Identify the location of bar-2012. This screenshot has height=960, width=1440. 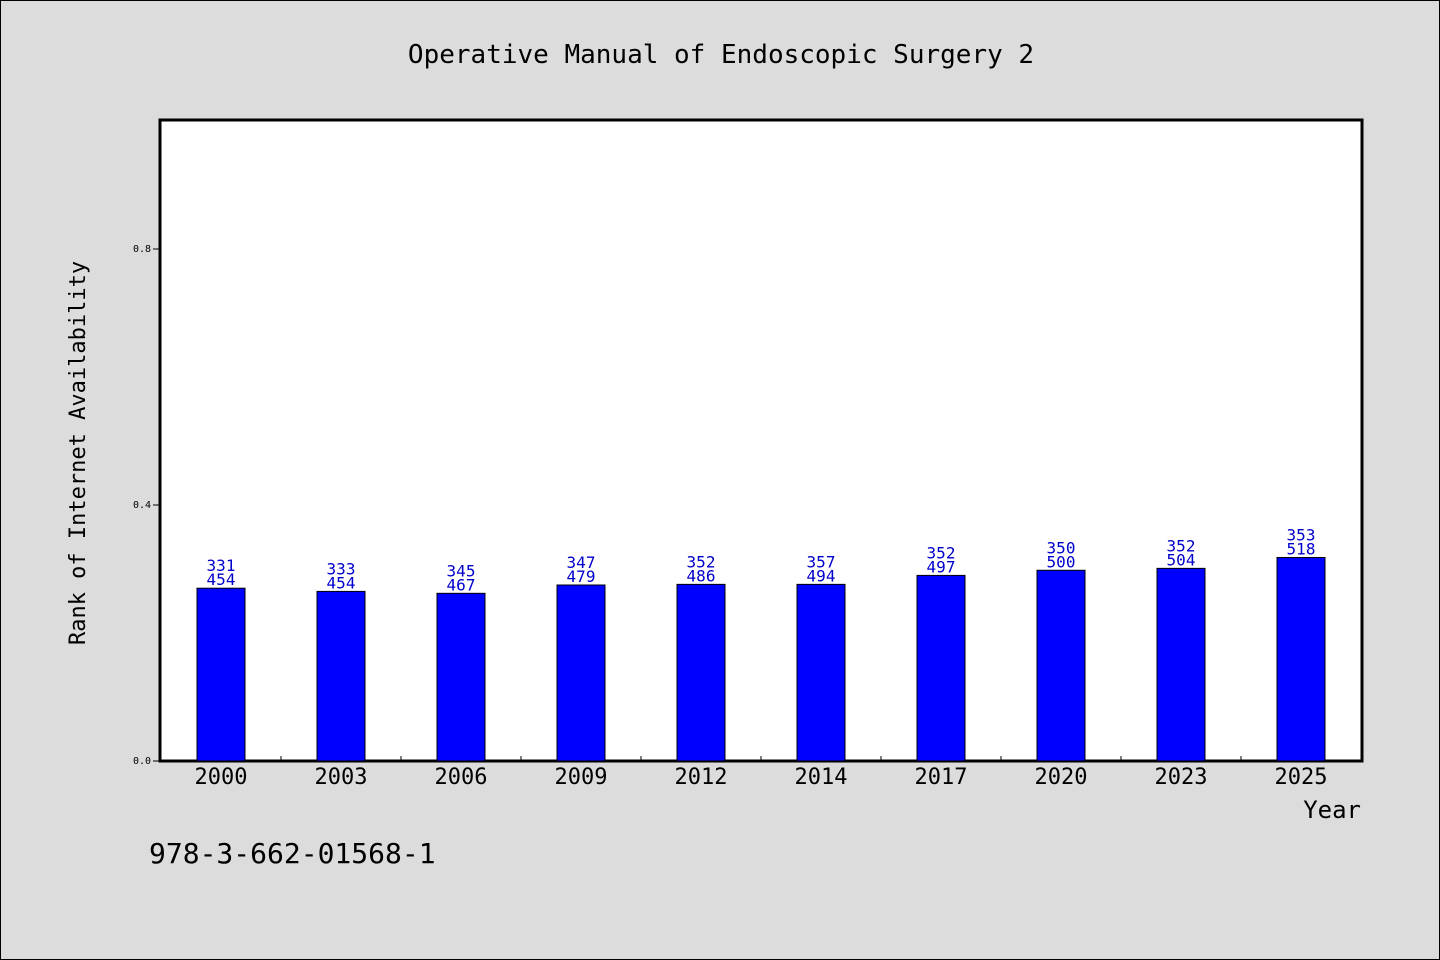
(701, 672).